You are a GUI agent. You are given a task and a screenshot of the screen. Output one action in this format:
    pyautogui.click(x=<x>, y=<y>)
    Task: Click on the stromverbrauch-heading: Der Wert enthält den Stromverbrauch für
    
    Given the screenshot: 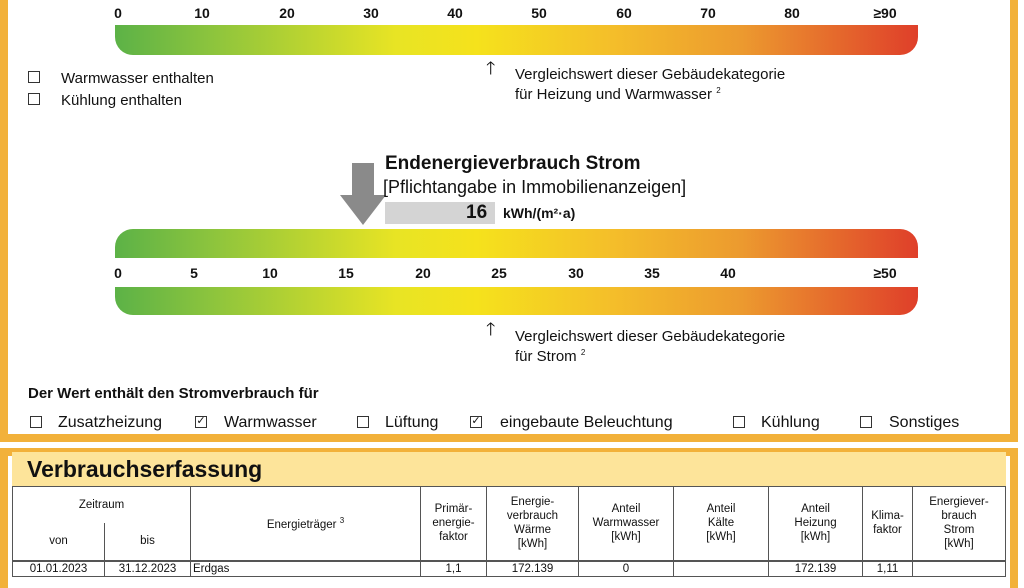 What is the action you would take?
    pyautogui.click(x=173, y=393)
    